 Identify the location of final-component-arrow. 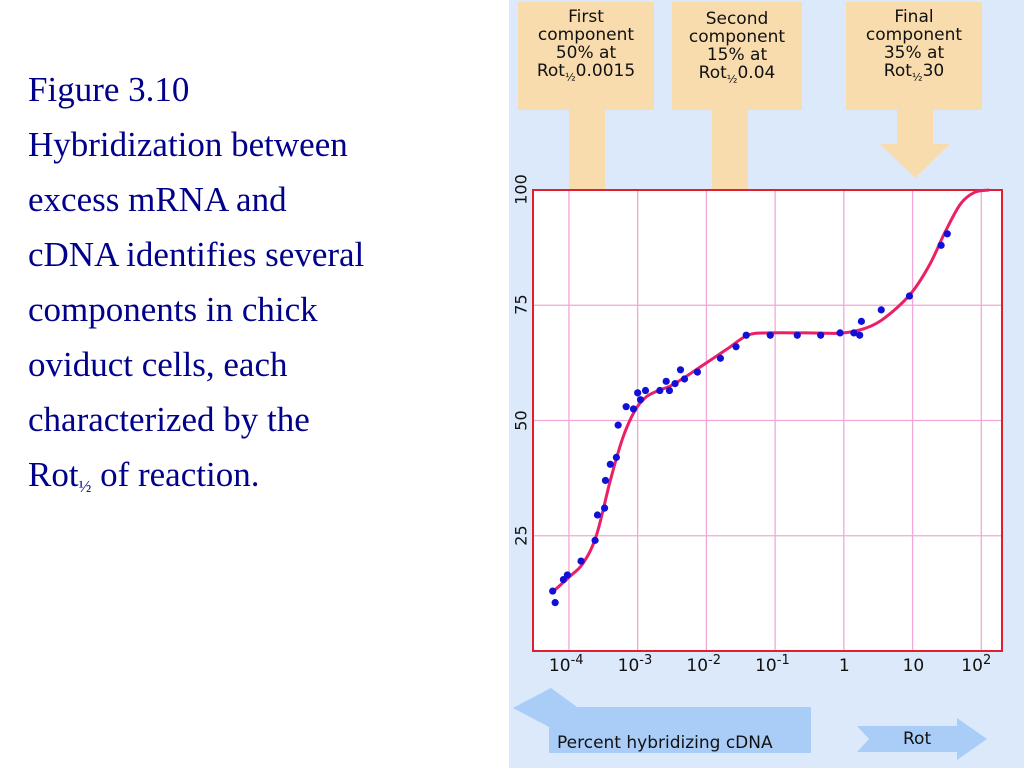
(915, 144).